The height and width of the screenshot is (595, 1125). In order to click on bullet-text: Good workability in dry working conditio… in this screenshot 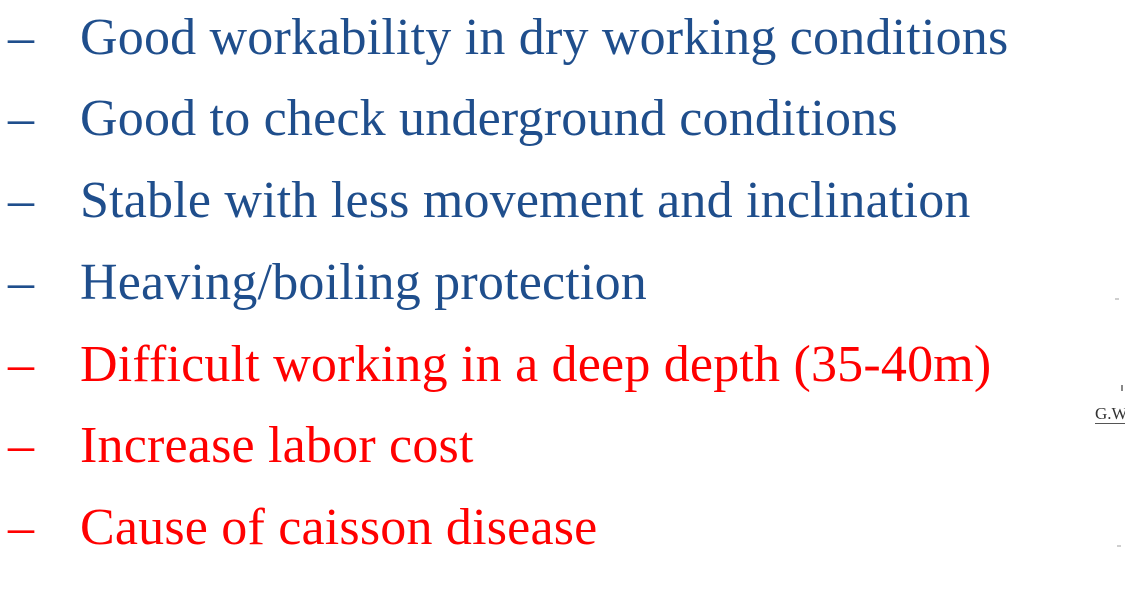, I will do `click(544, 37)`.